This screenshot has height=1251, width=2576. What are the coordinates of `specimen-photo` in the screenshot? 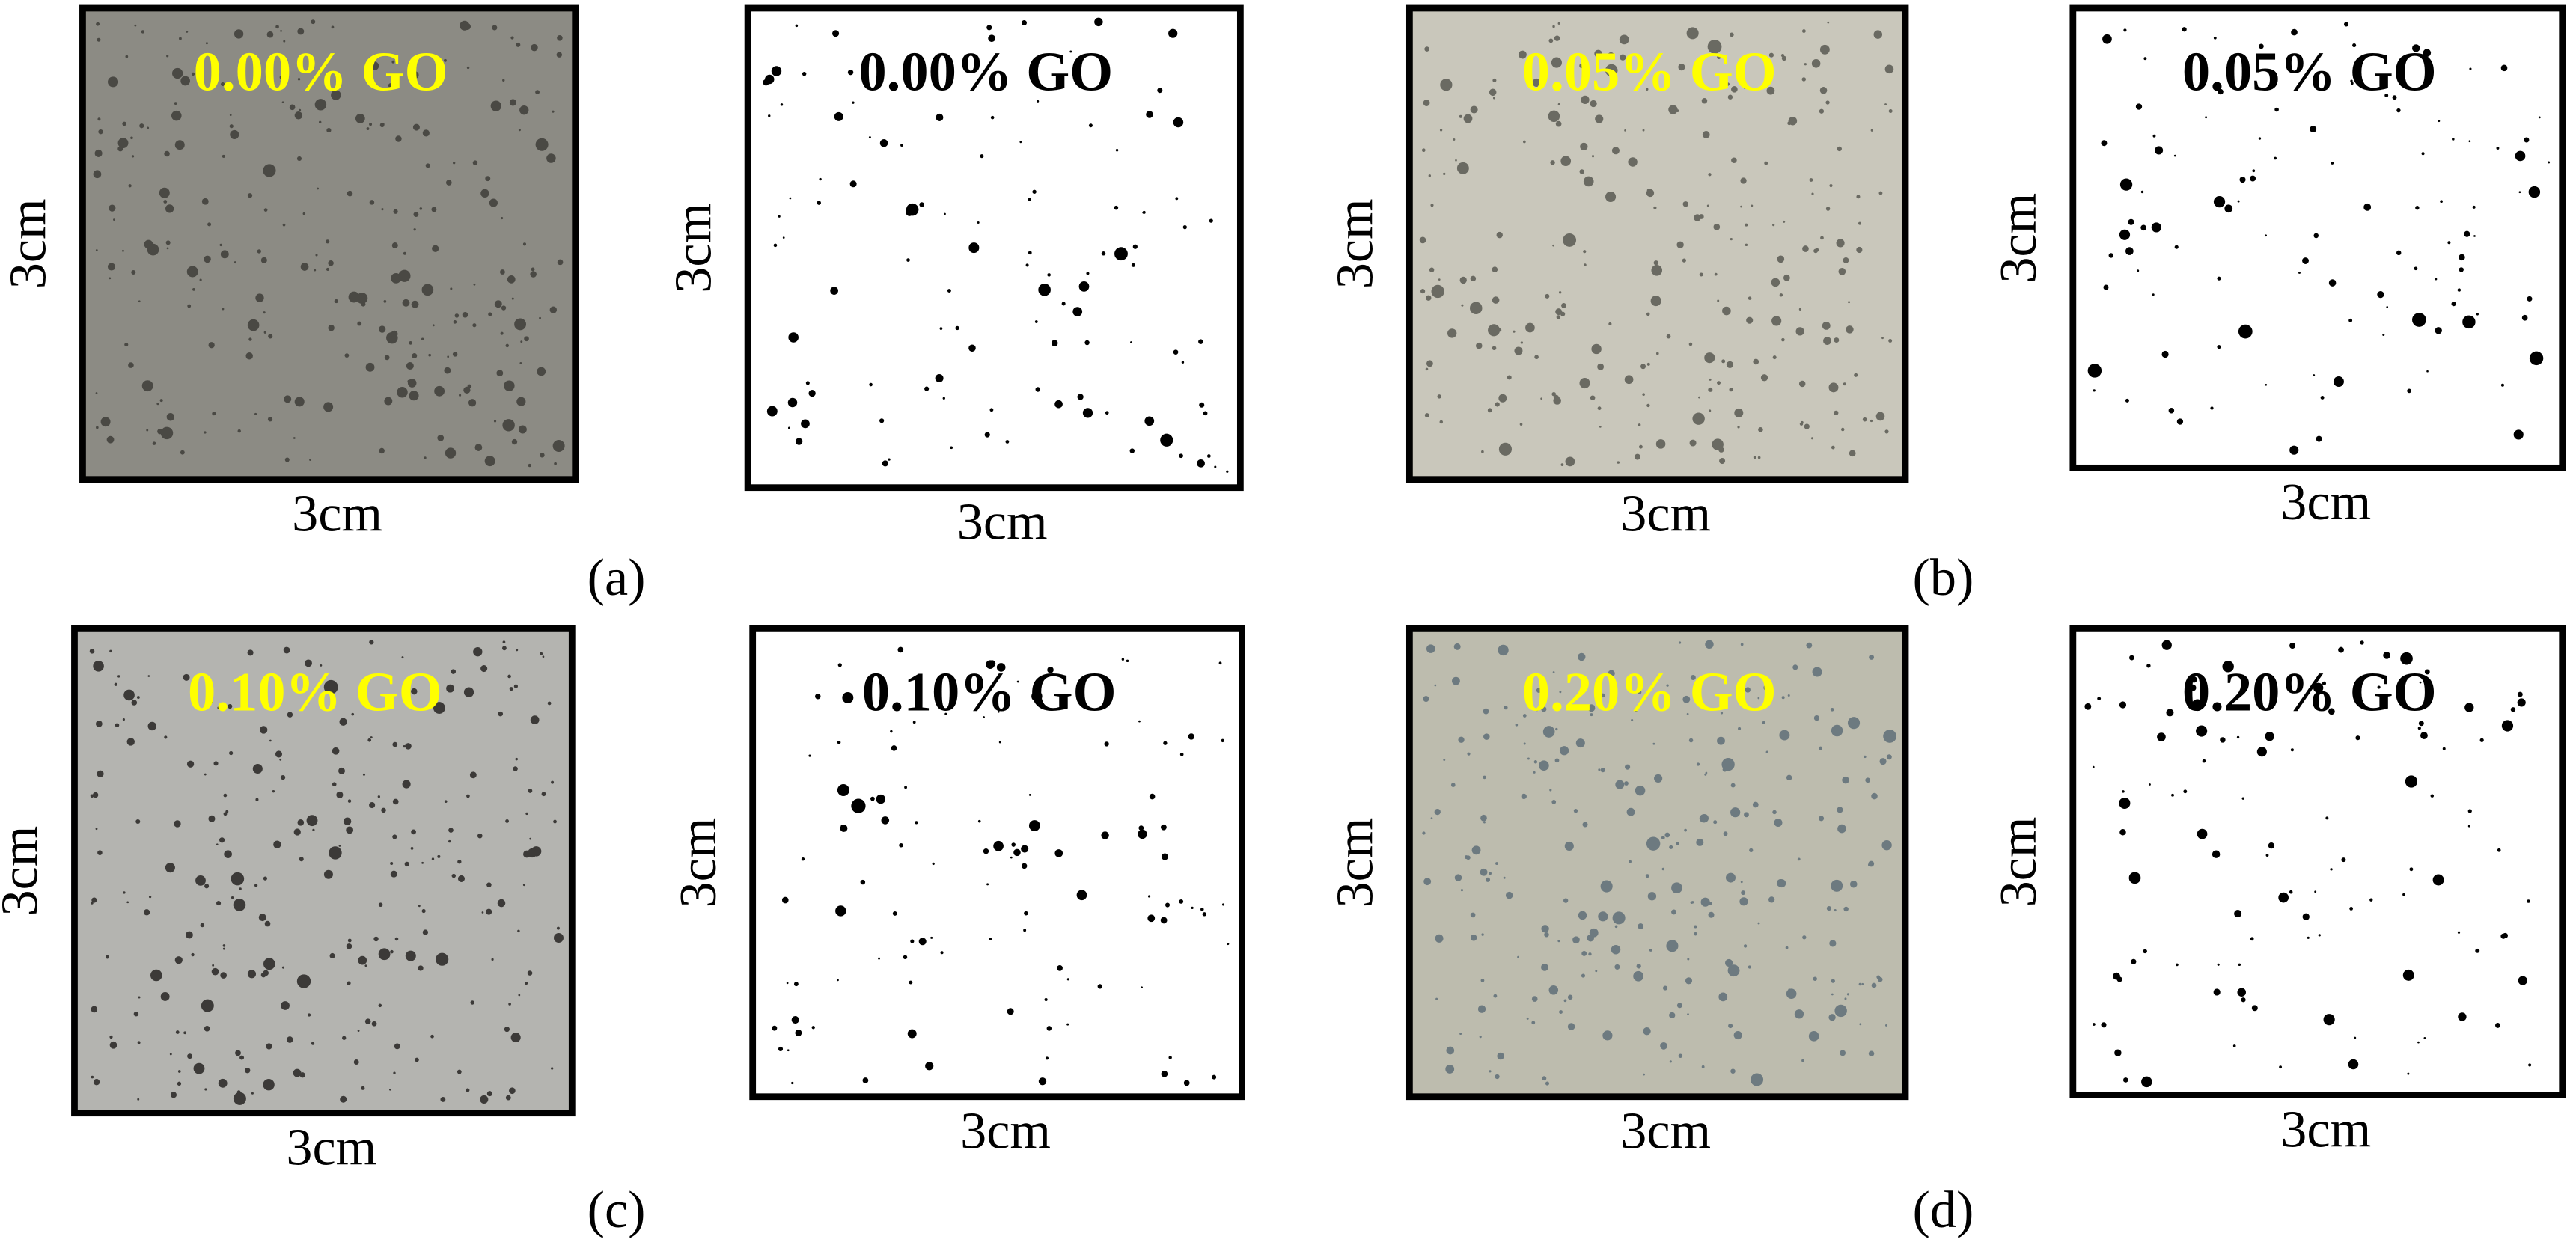 It's located at (1657, 862).